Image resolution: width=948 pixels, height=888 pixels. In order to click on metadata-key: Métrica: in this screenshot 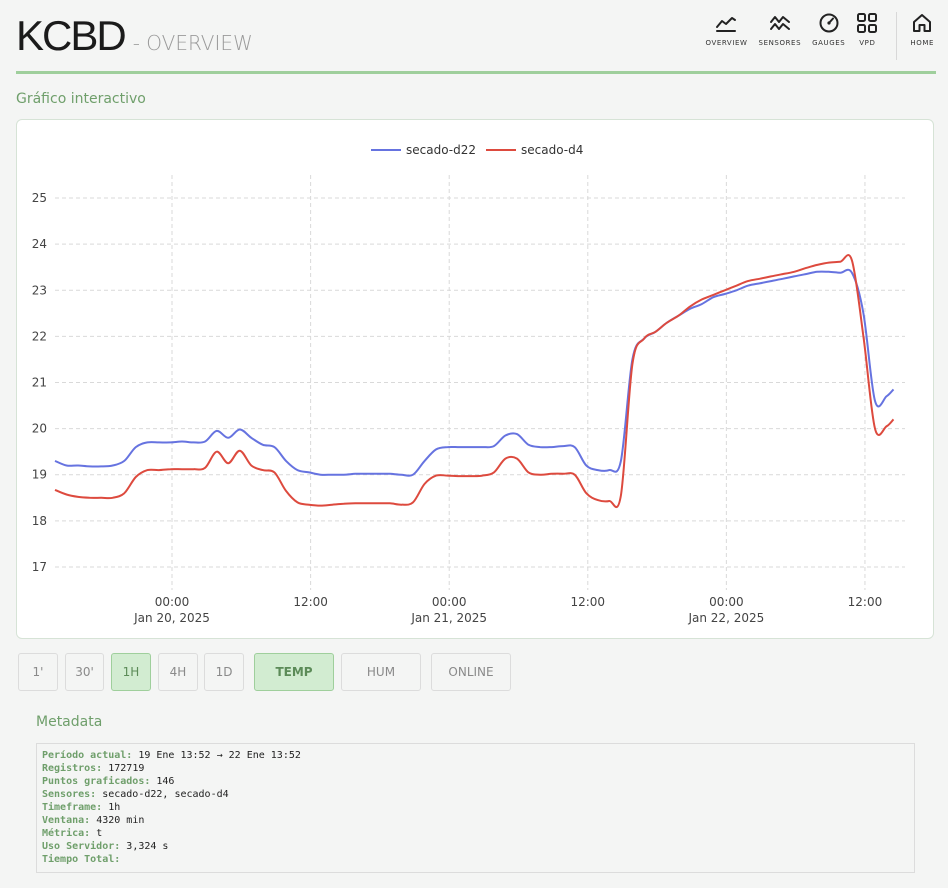, I will do `click(66, 833)`.